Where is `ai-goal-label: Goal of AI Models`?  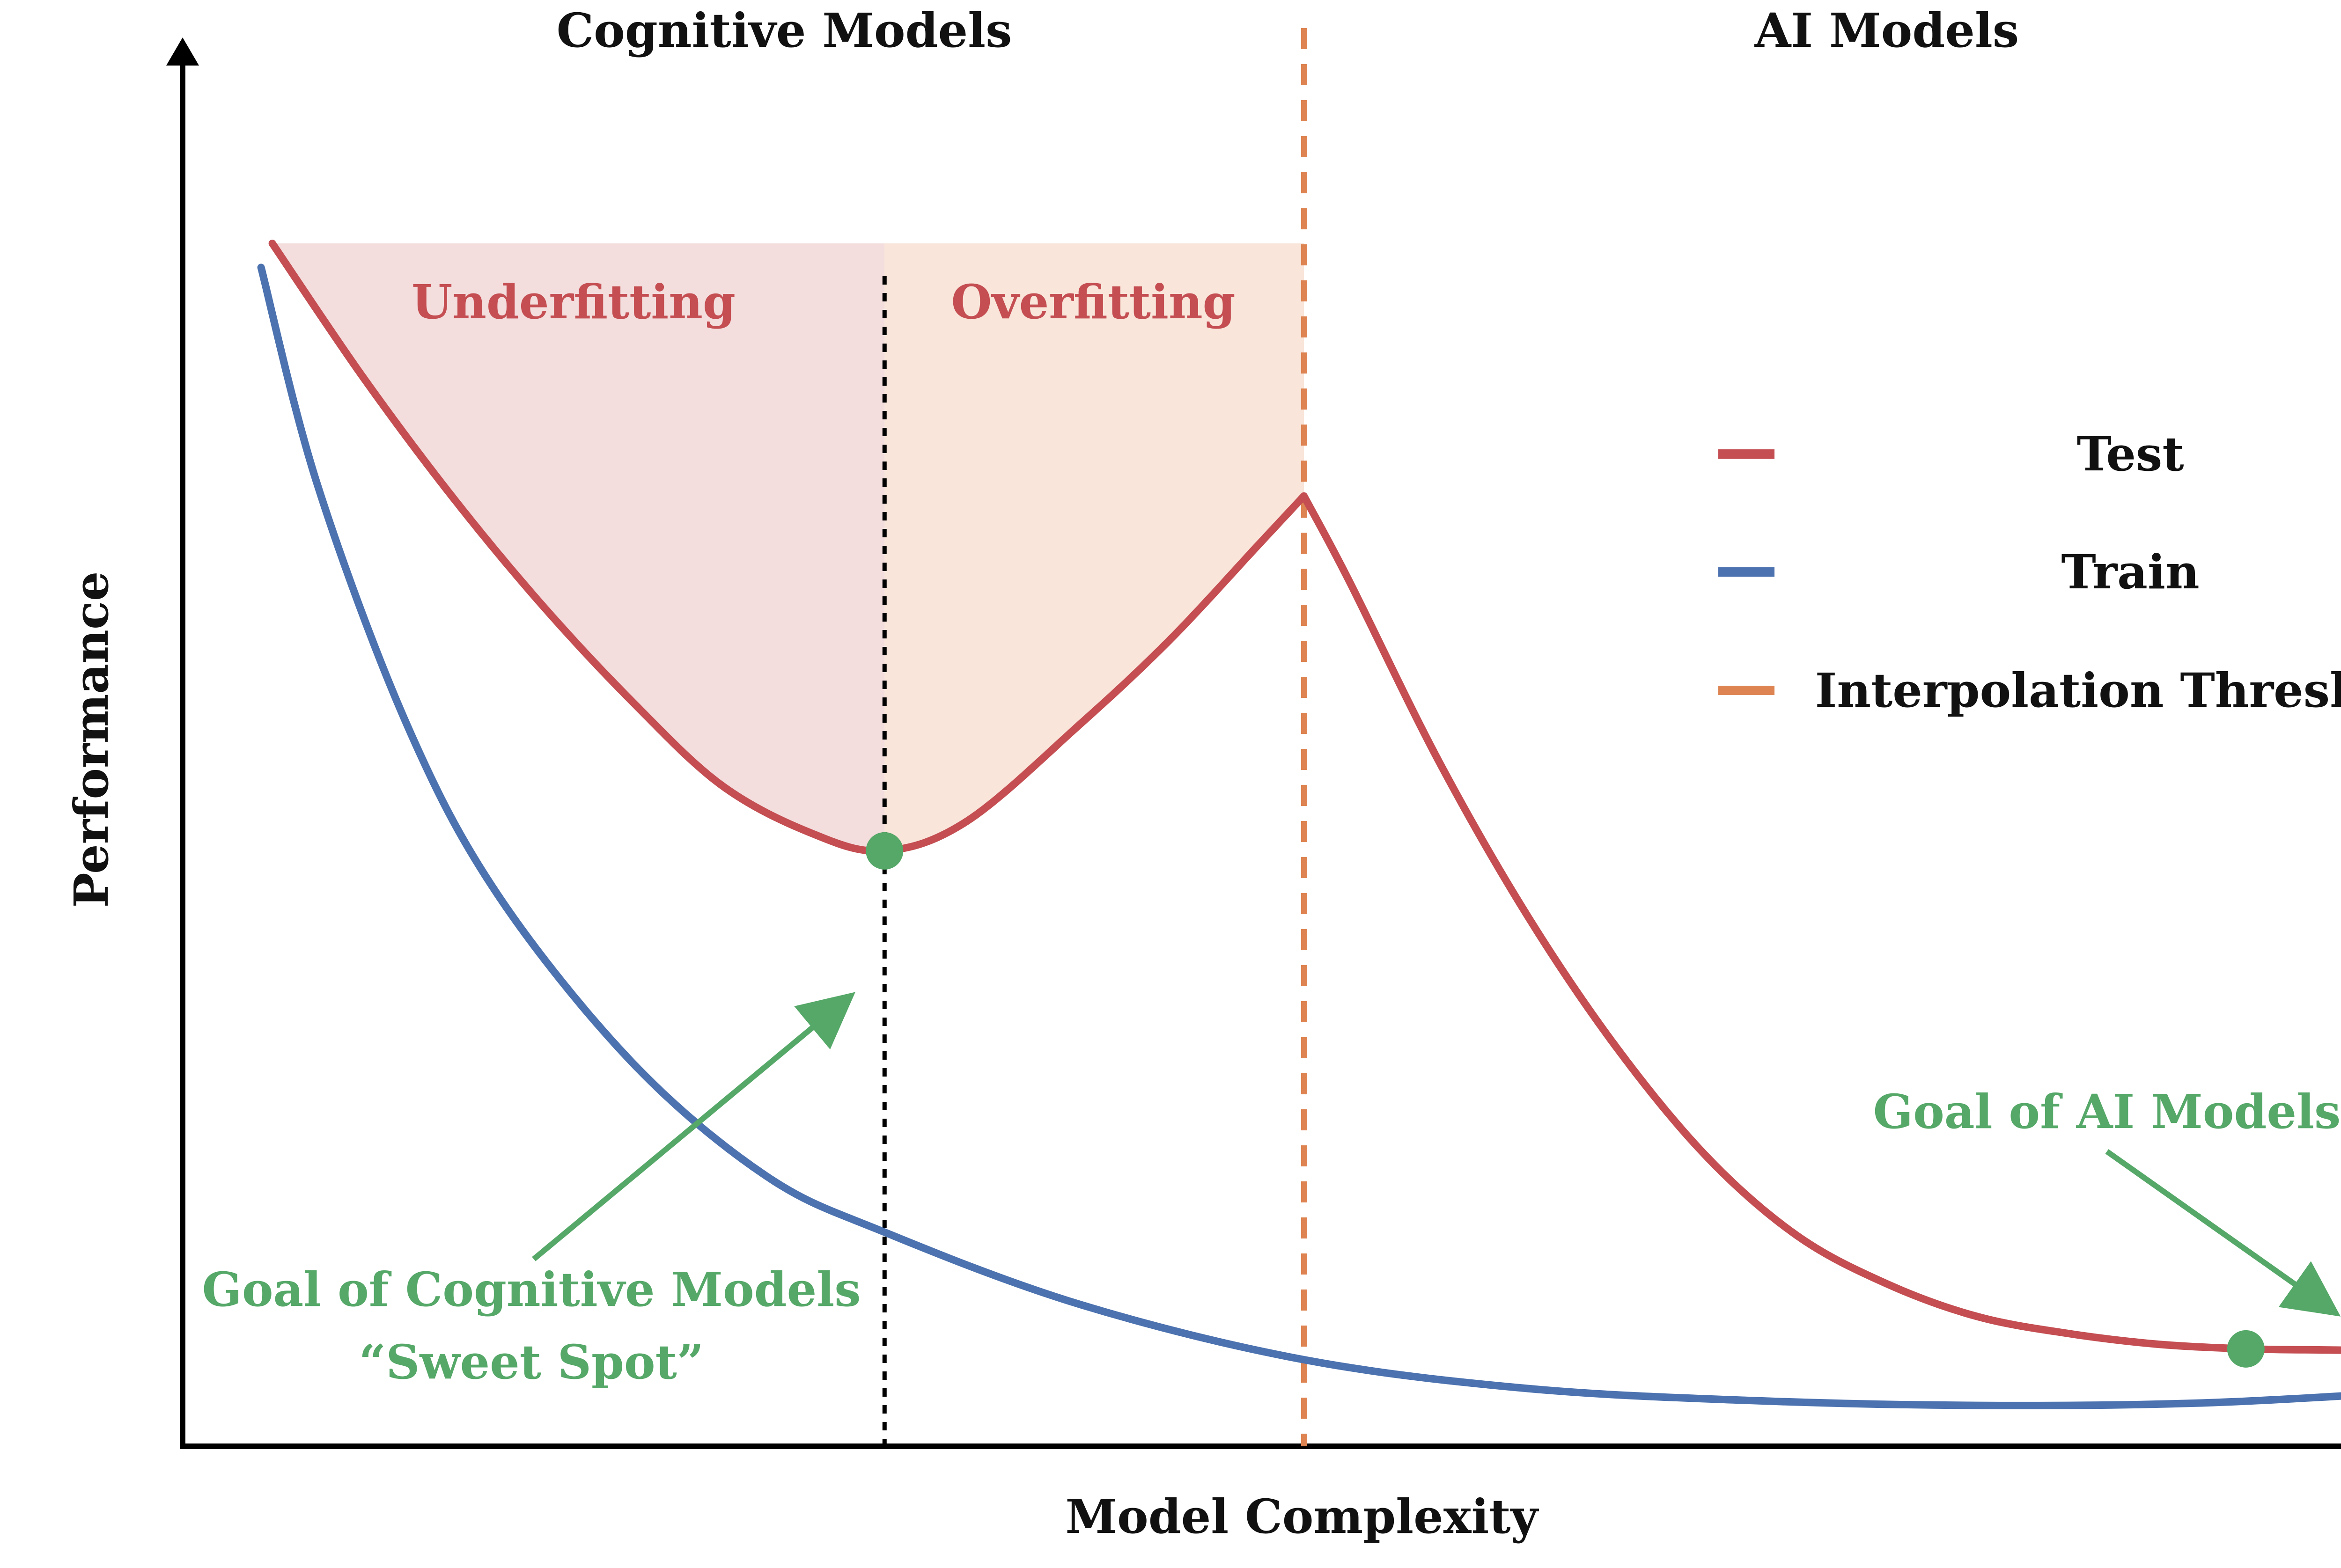
ai-goal-label: Goal of AI Models is located at coordinates (2107, 1111).